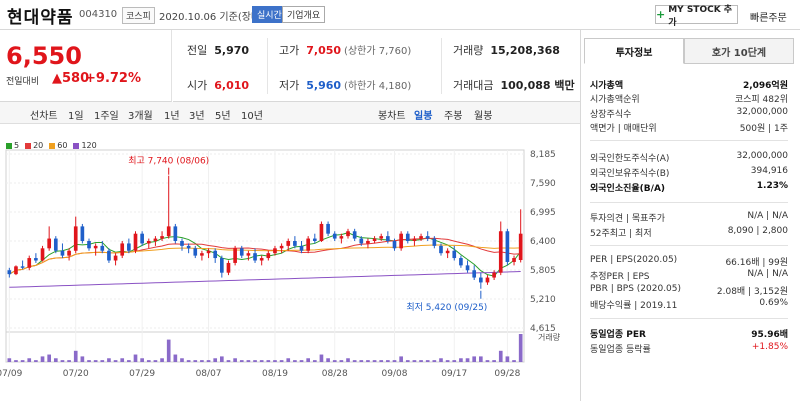 The image size is (800, 401). I want to click on stat-label: 고가, so click(289, 50).